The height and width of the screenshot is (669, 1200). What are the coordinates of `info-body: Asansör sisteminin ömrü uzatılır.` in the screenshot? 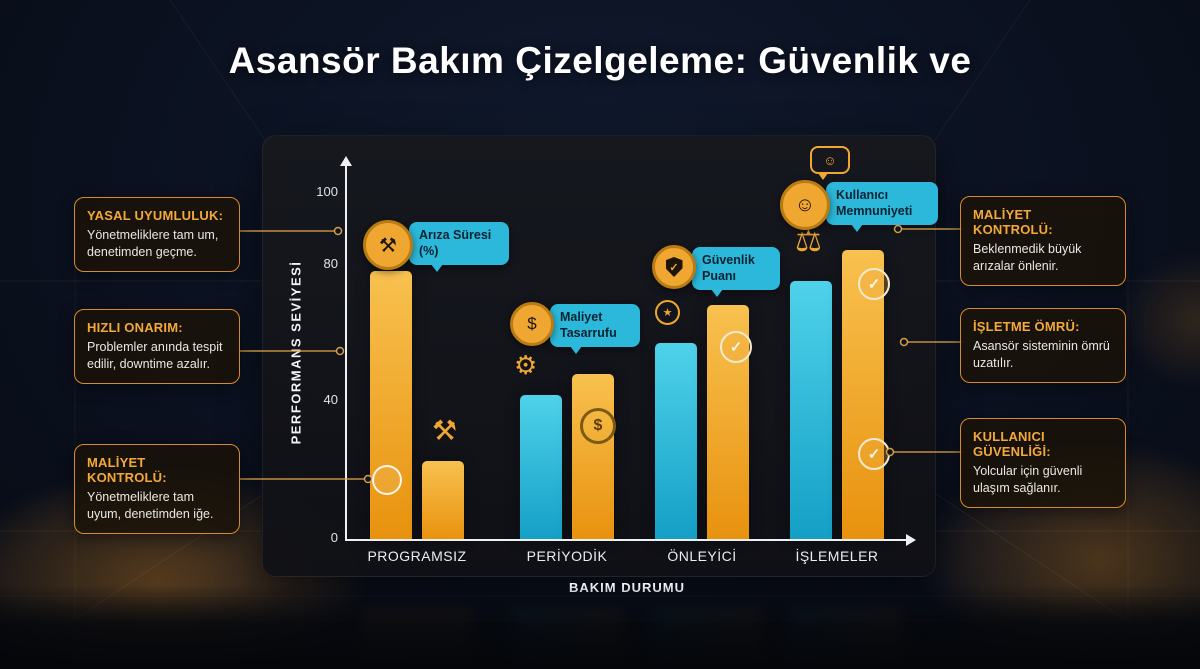 It's located at (1041, 354).